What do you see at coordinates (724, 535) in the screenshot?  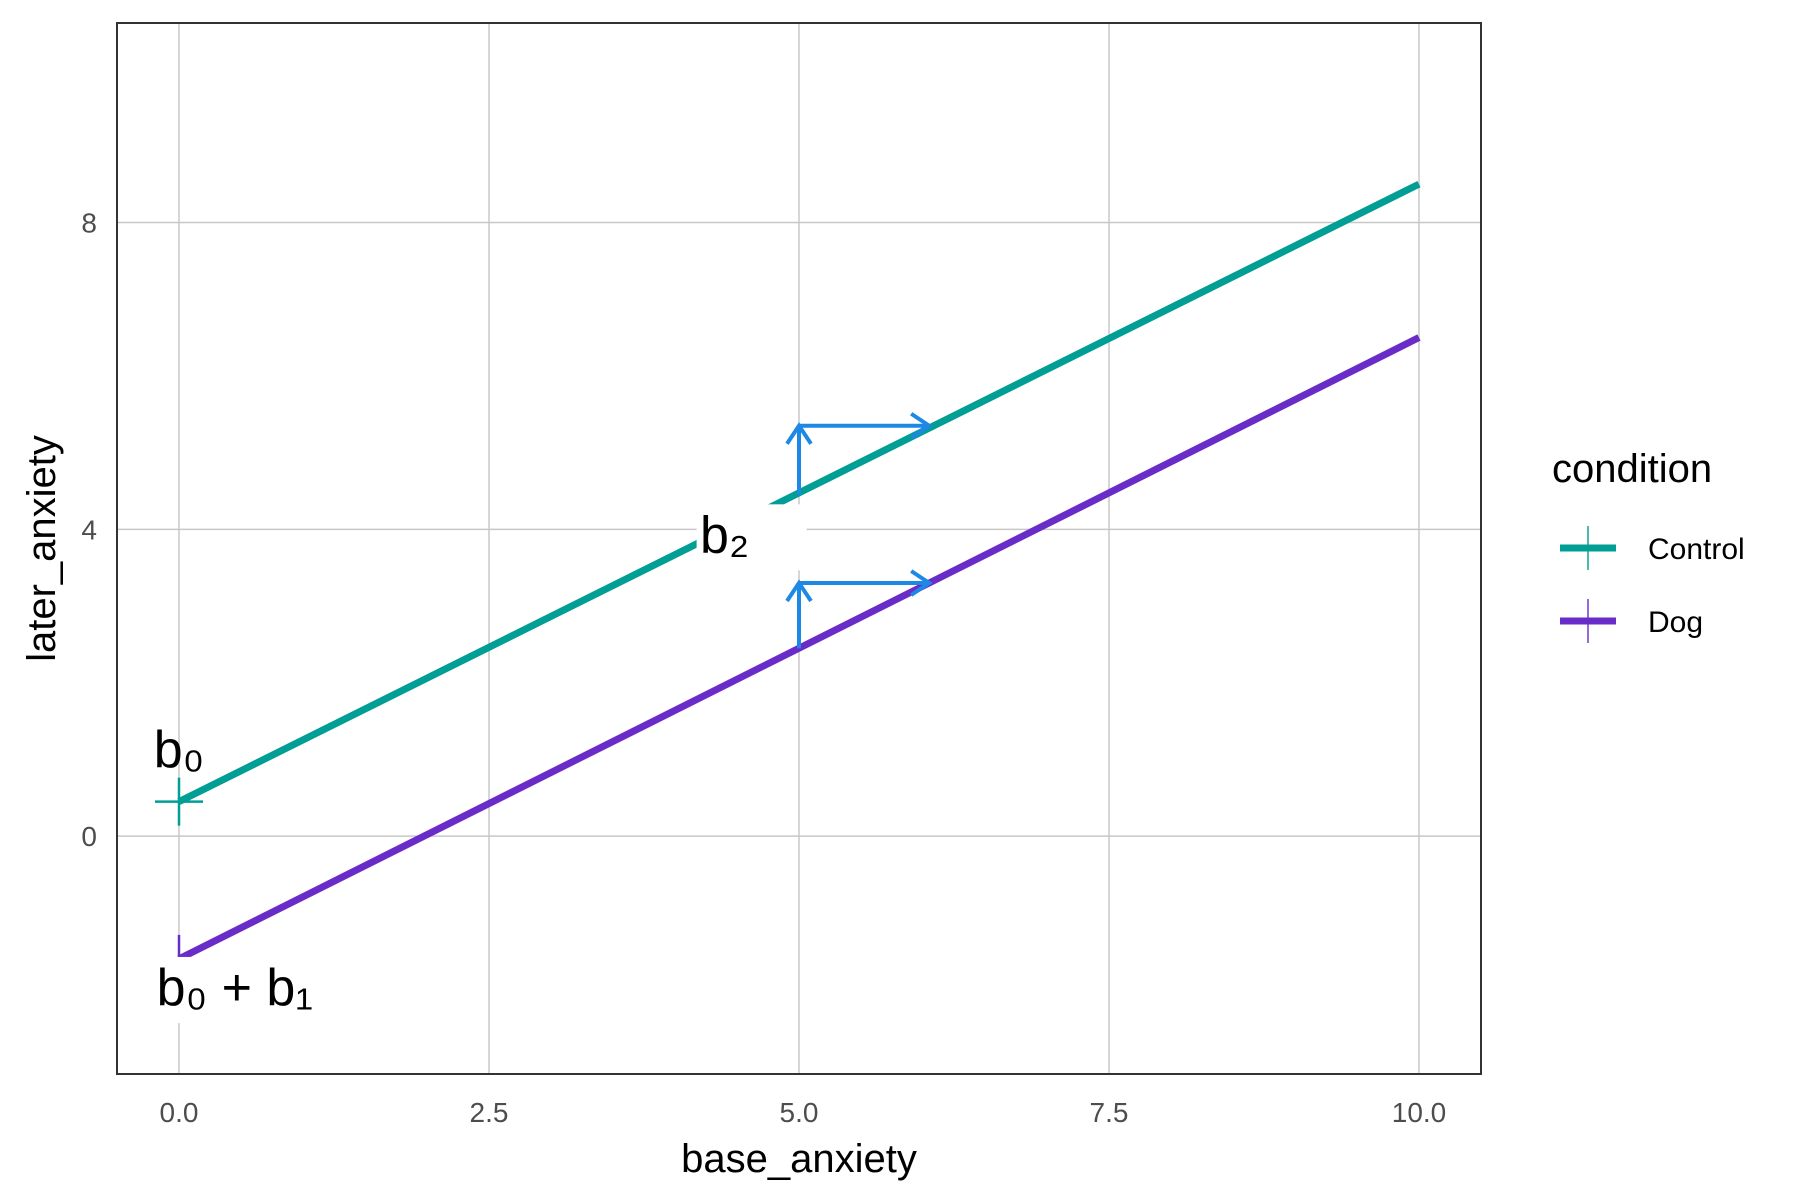 I see `annotation-b2: b₂` at bounding box center [724, 535].